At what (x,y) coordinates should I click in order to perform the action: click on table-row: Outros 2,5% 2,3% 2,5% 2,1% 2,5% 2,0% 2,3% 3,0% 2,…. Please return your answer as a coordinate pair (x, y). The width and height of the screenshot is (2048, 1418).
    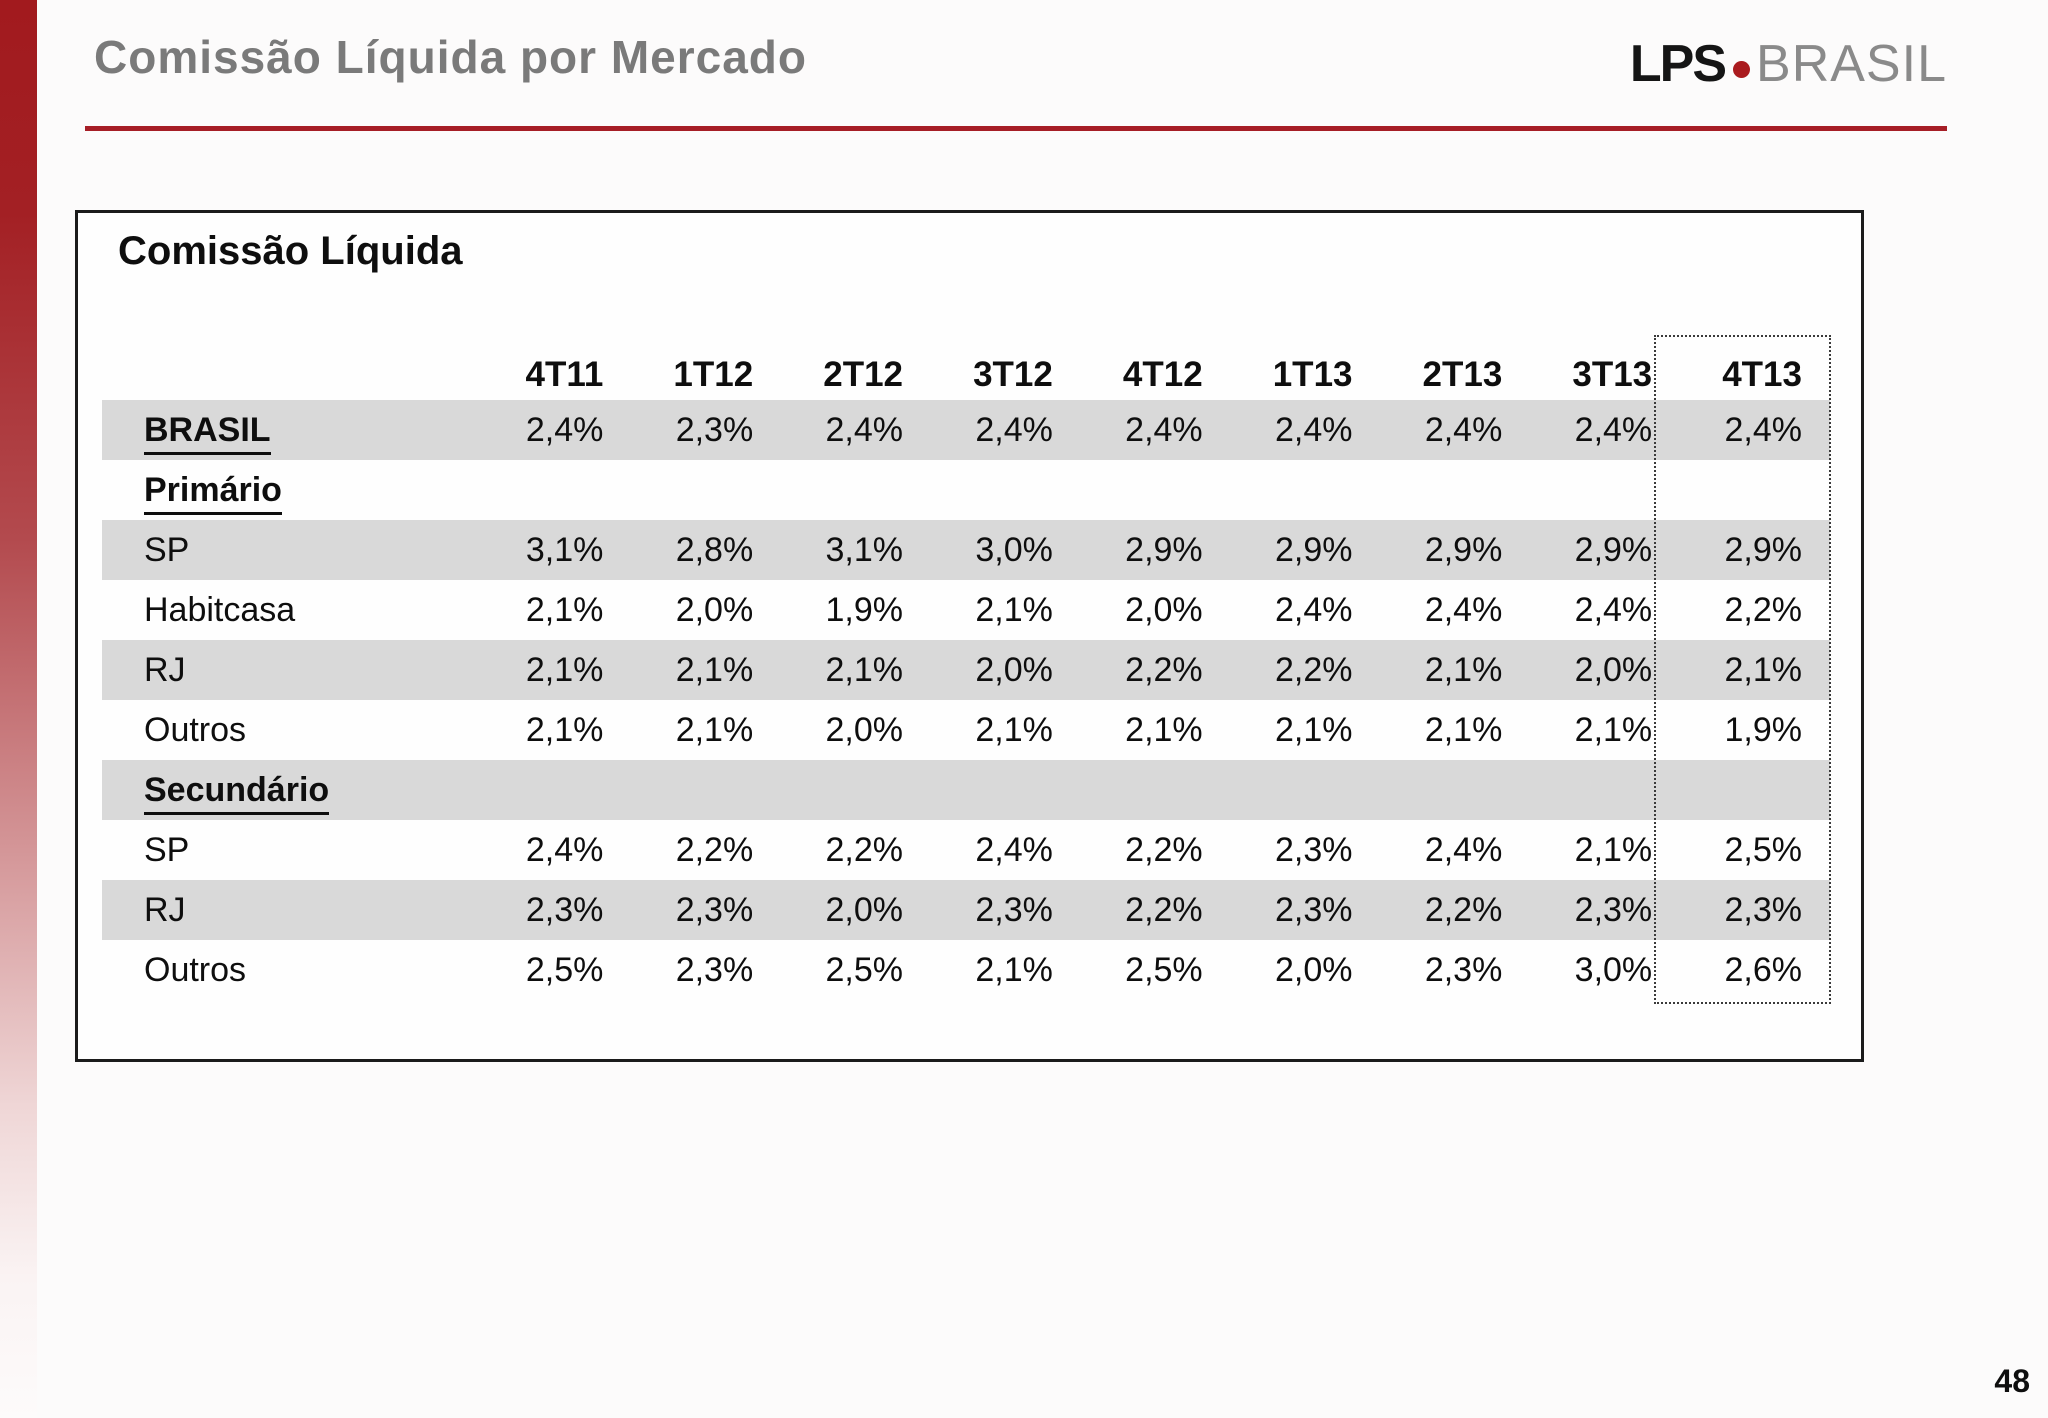
    Looking at the image, I should click on (966, 970).